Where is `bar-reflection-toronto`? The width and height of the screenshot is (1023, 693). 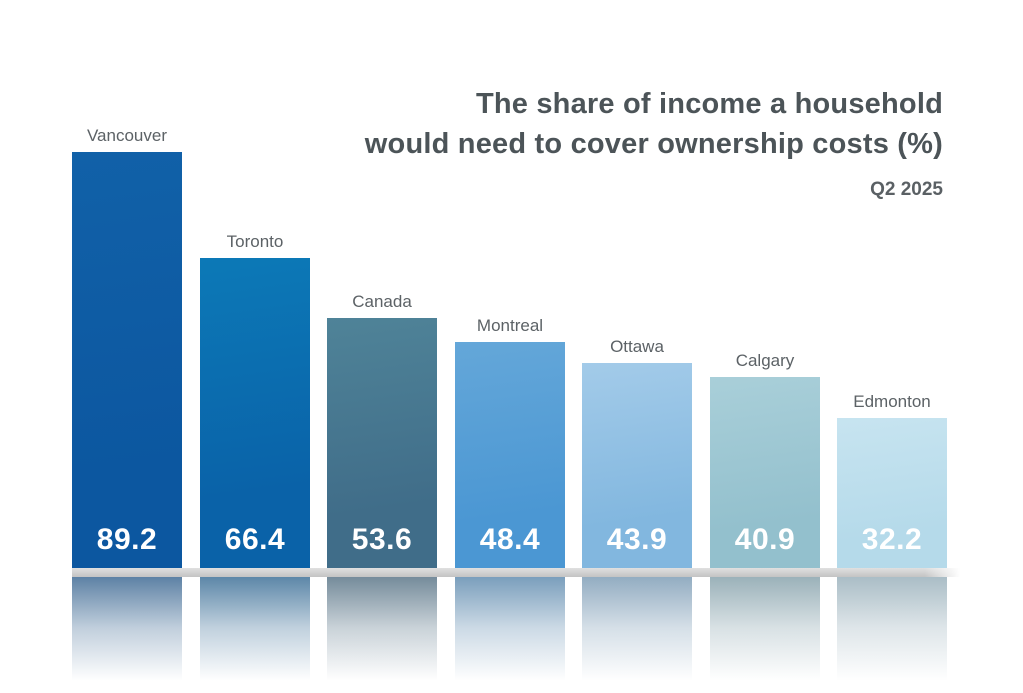 bar-reflection-toronto is located at coordinates (255, 633).